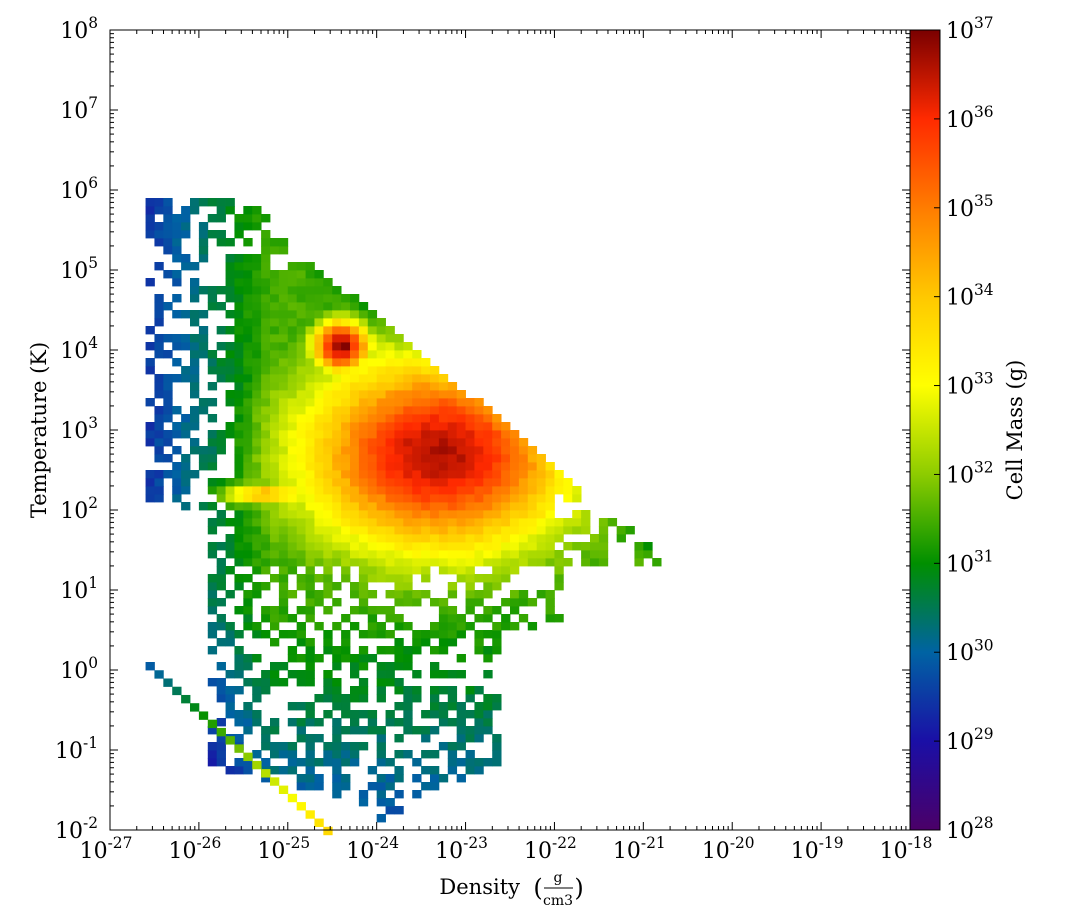 The width and height of the screenshot is (1075, 920). What do you see at coordinates (372, 849) in the screenshot?
I see `x-tick-label: 10-24` at bounding box center [372, 849].